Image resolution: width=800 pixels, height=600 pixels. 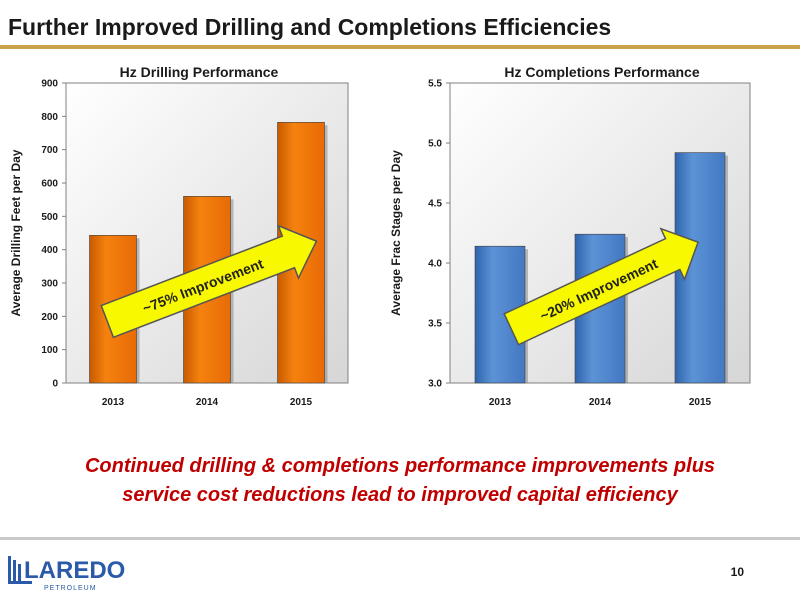 What do you see at coordinates (49, 217) in the screenshot?
I see `y-tick-label: 500` at bounding box center [49, 217].